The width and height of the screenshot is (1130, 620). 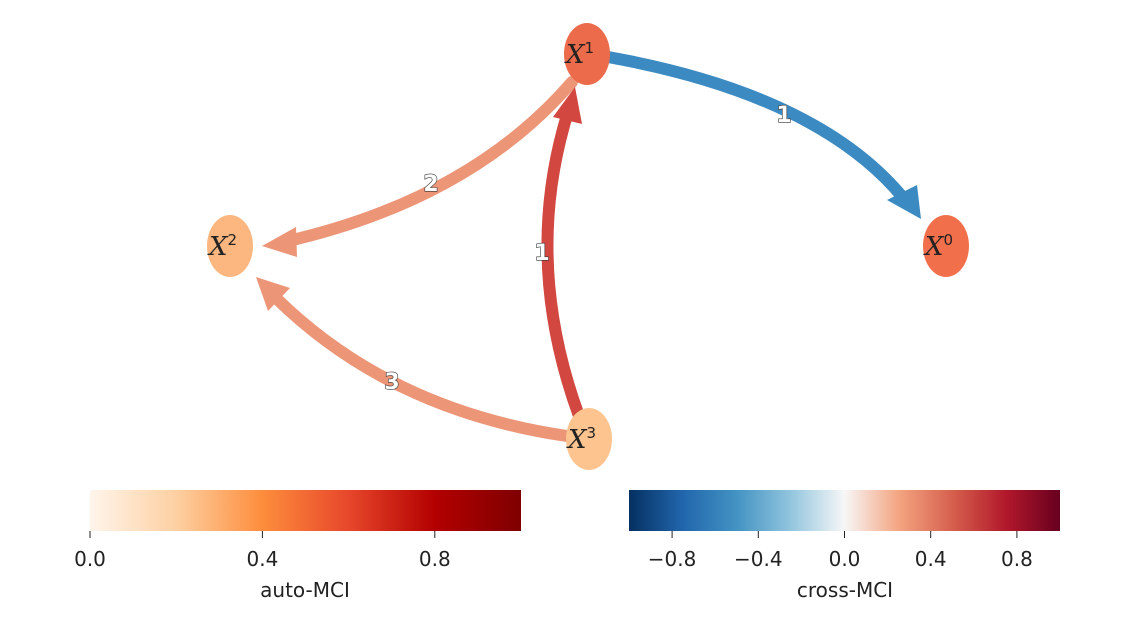 What do you see at coordinates (391, 382) in the screenshot?
I see `edge-x3-x2-label: 3` at bounding box center [391, 382].